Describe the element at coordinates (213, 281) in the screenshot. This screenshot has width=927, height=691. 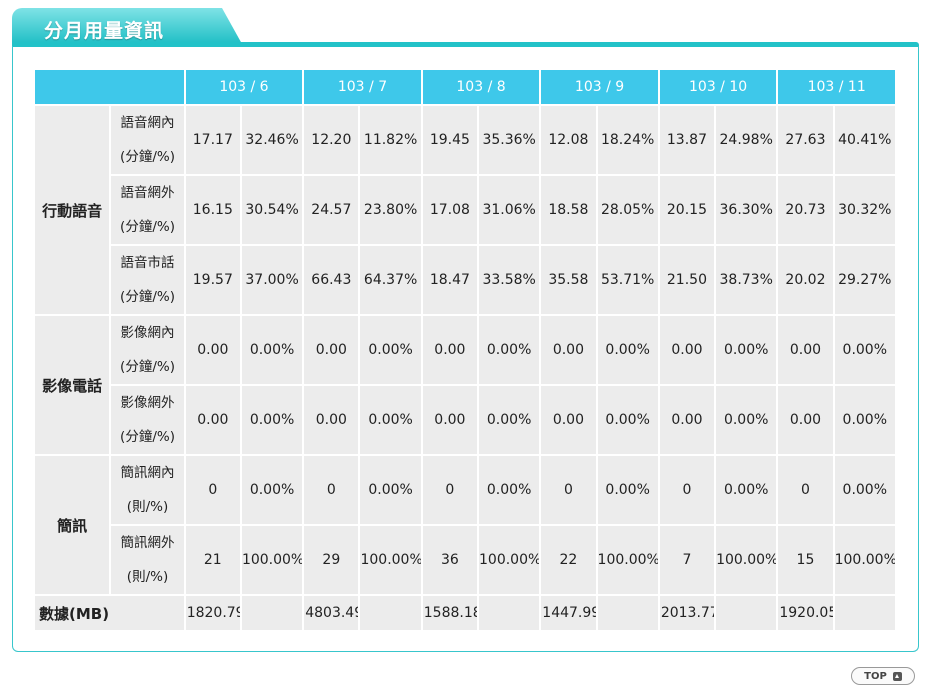
I see `cell-amount: 19.57` at that location.